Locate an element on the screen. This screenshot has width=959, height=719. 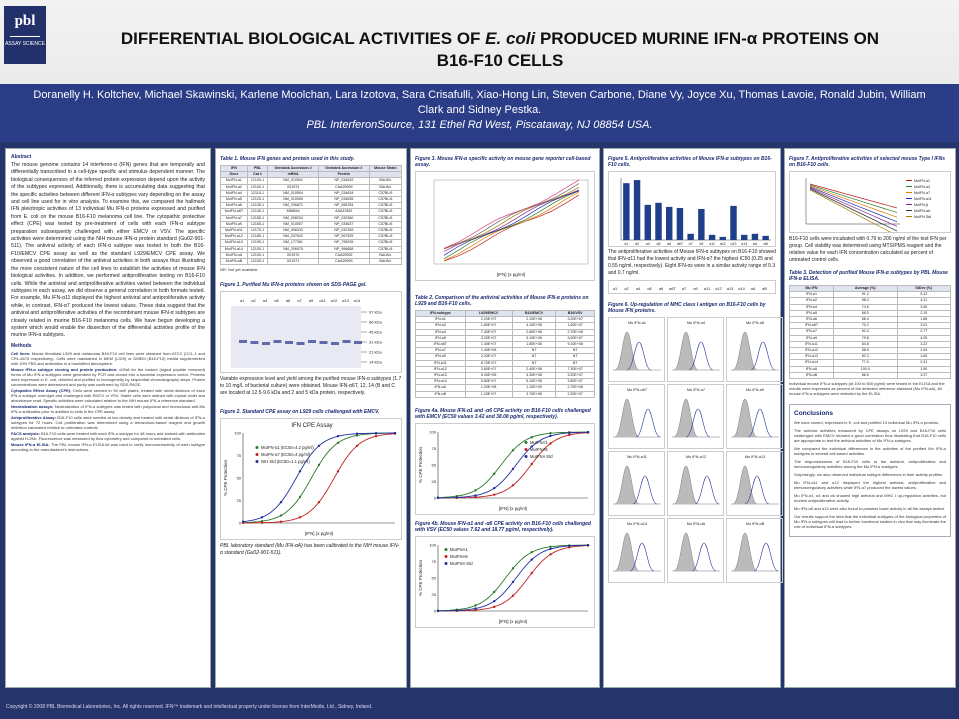
facs-histogram: Mu IFN-α12 is located at coordinates (696, 480).